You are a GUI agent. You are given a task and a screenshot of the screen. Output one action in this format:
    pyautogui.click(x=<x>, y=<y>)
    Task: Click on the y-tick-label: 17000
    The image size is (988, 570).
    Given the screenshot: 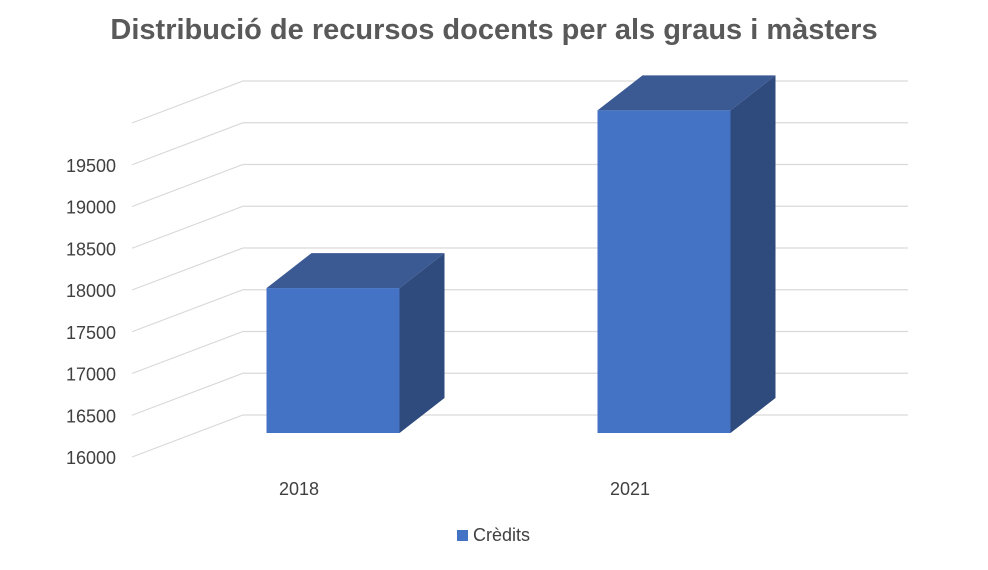 What is the action you would take?
    pyautogui.click(x=91, y=375)
    